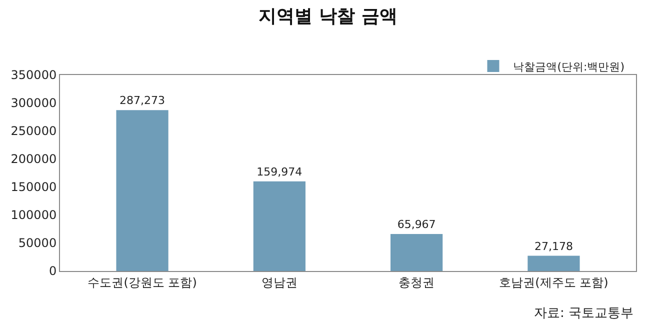 The height and width of the screenshot is (321, 656). I want to click on text: 자료: 국토교통부, so click(584, 313).